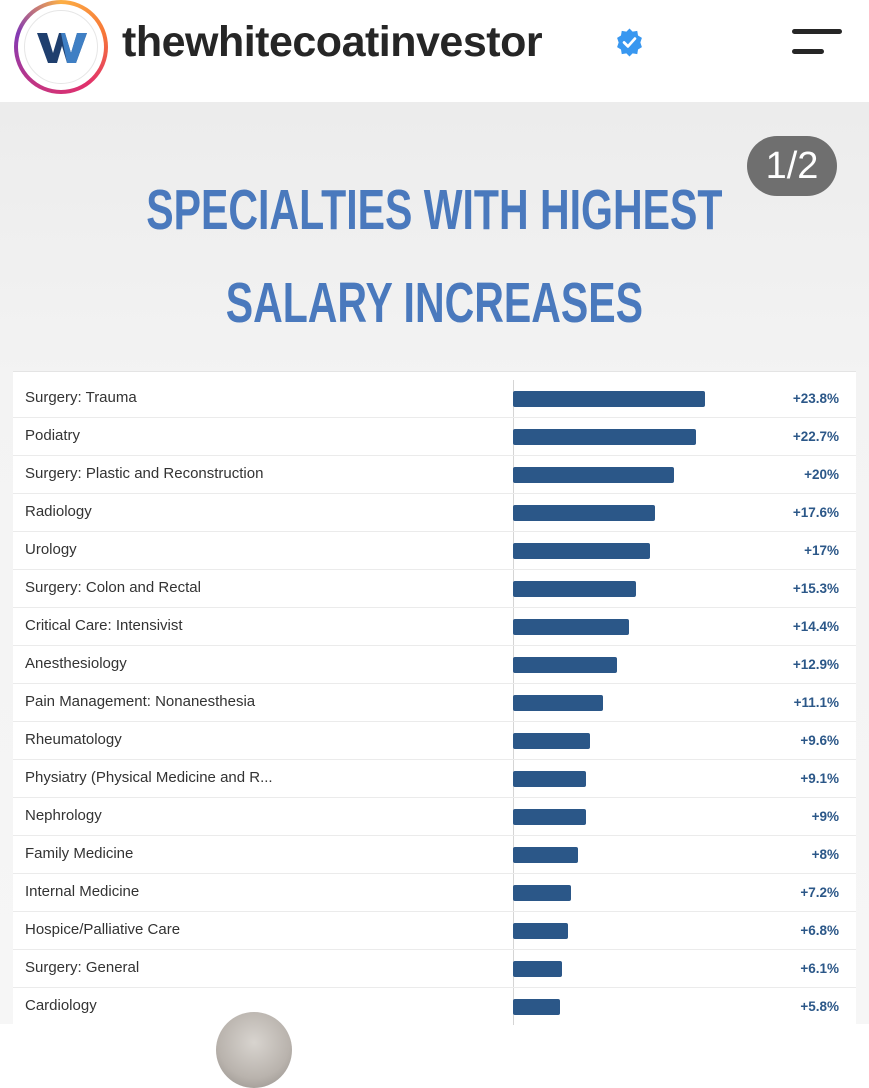  I want to click on chart-title-line-2: SALARY INCREASES, so click(434, 303).